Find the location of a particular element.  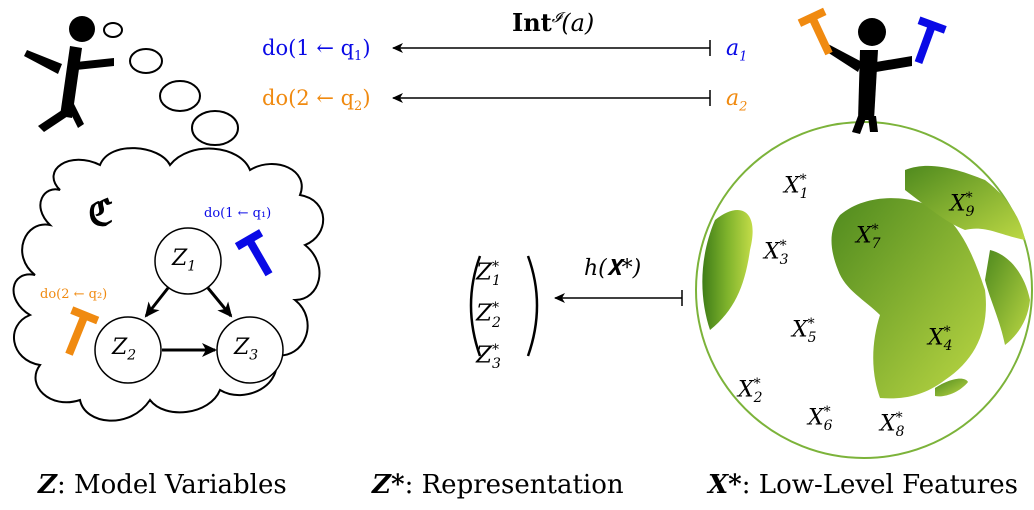

caption-z-symbol: Z is located at coordinates (47, 485).